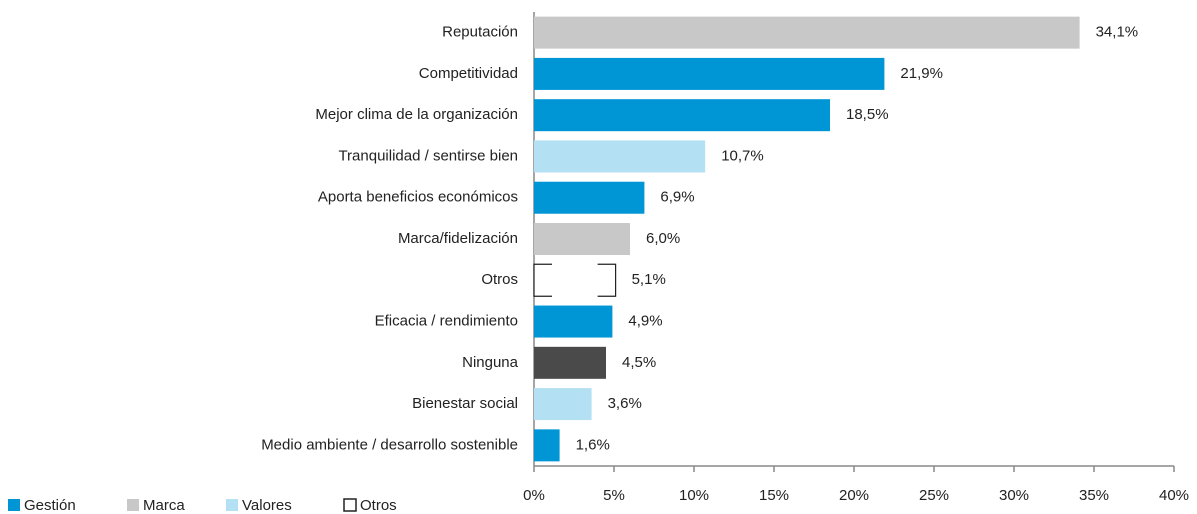 The image size is (1197, 514). Describe the element at coordinates (458, 238) in the screenshot. I see `category-label: Marca/fidelización` at that location.